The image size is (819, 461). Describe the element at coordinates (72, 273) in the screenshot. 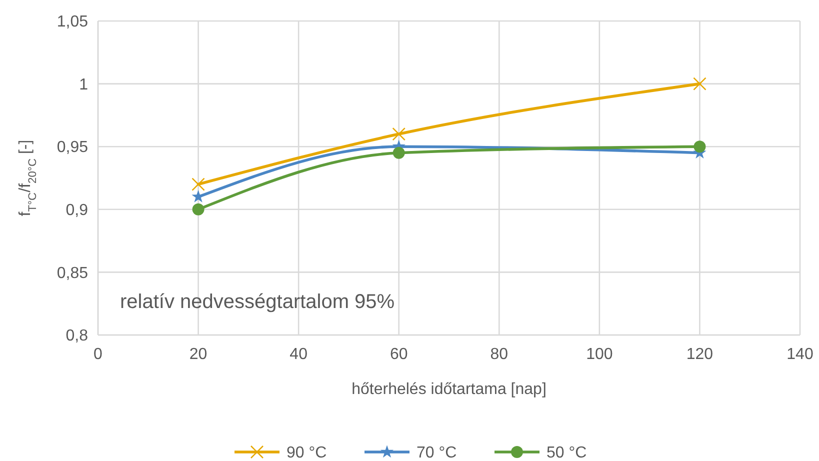

I see `y-tick-label: 0,85` at that location.